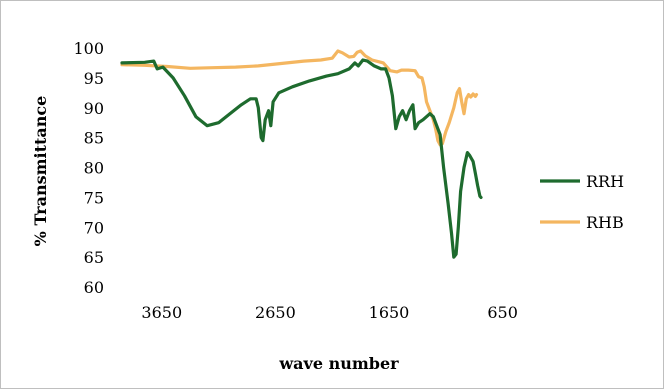  Describe the element at coordinates (605, 181) in the screenshot. I see `legend-label-rrh: RRH` at that location.